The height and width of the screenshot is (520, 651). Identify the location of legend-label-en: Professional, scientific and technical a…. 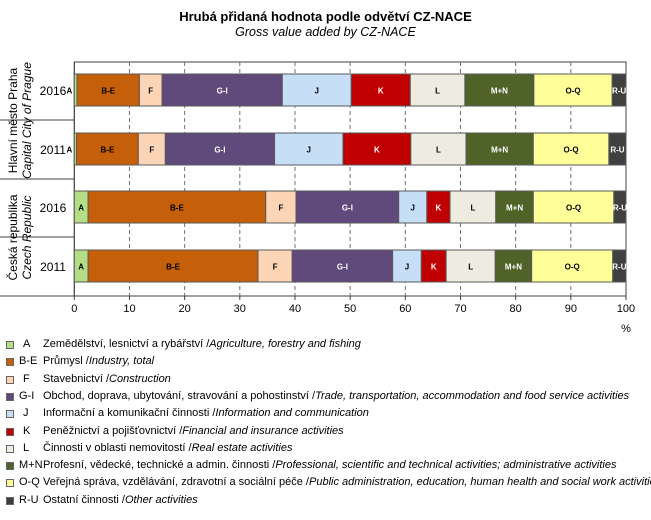
(446, 465).